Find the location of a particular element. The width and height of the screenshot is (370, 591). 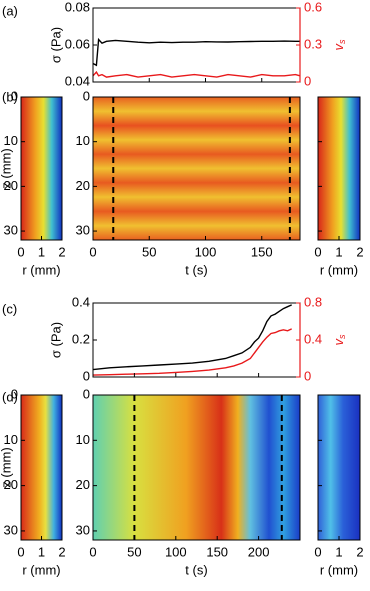

panel-label: (c) is located at coordinates (9, 308).